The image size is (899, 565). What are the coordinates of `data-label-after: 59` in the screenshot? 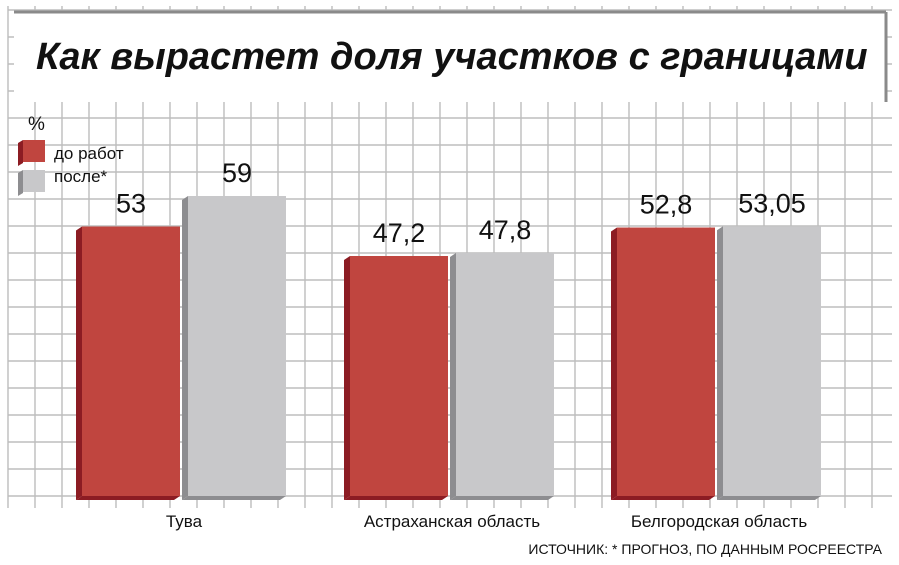 It's located at (237, 173).